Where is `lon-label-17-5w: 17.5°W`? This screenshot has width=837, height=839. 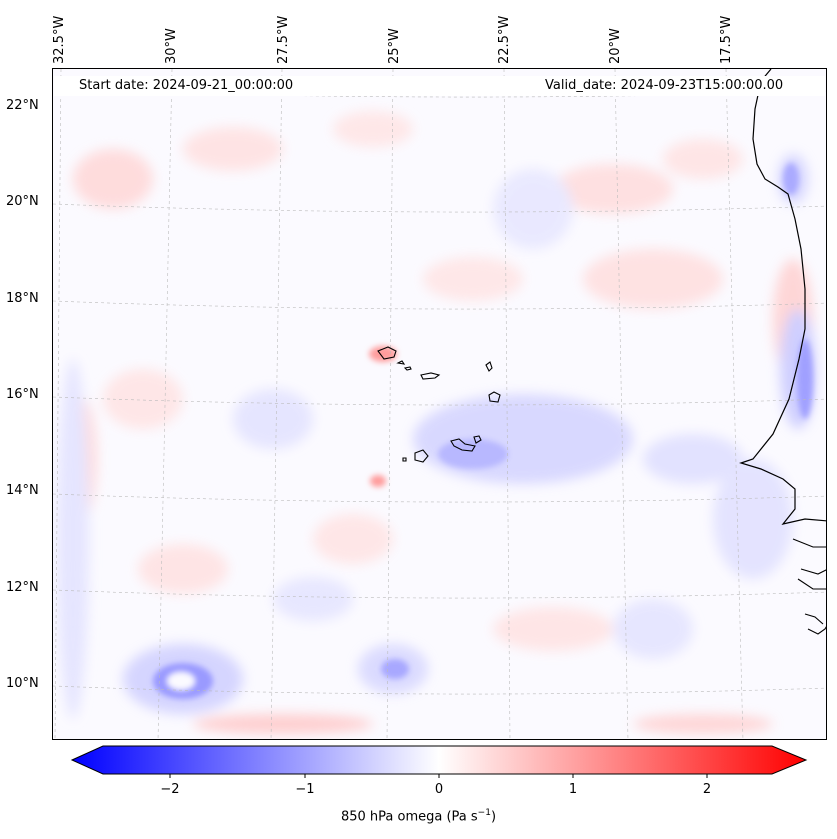 lon-label-17-5w: 17.5°W is located at coordinates (726, 39).